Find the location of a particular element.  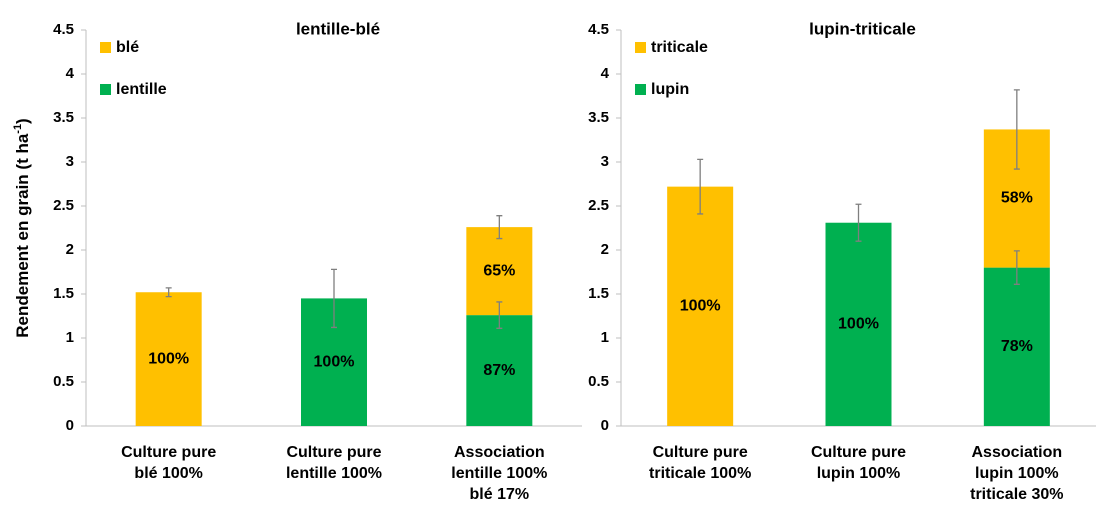

x-tick-label: blé 17% is located at coordinates (500, 494).